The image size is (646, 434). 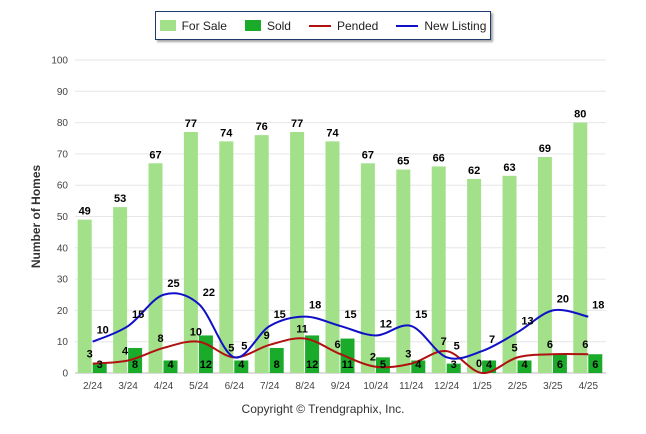 What do you see at coordinates (277, 365) in the screenshot?
I see `sold-value-label: 8` at bounding box center [277, 365].